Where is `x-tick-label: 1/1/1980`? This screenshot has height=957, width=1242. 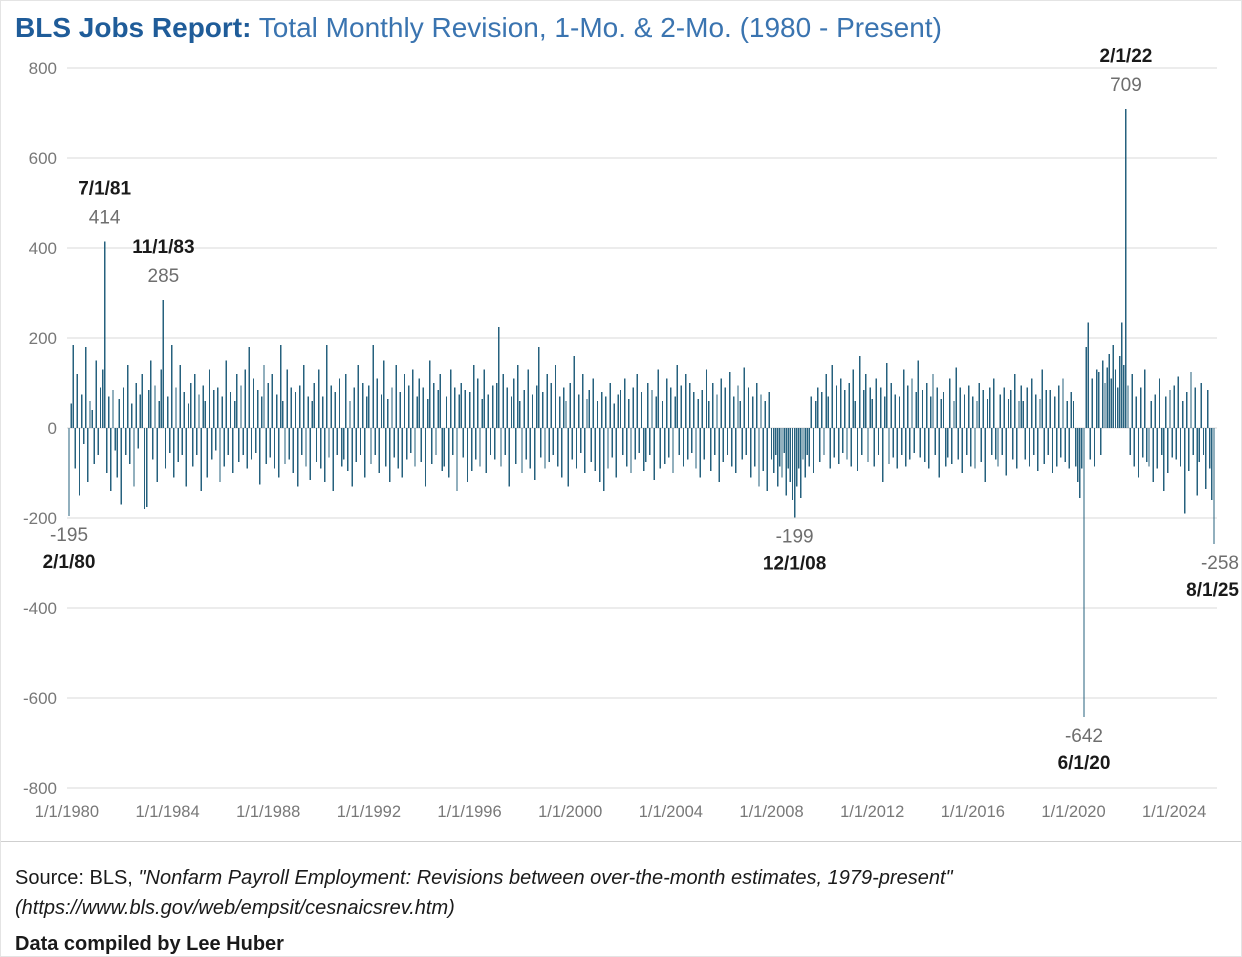
x-tick-label: 1/1/1980 is located at coordinates (67, 812).